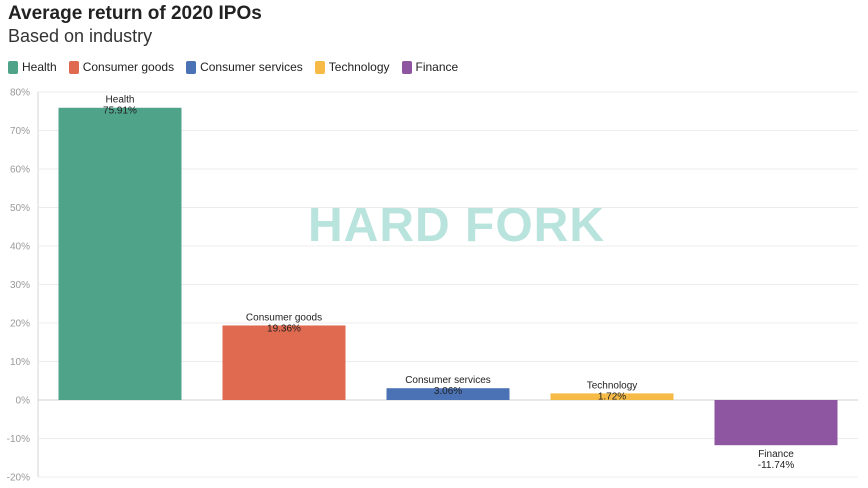 The width and height of the screenshot is (868, 488). What do you see at coordinates (20, 131) in the screenshot?
I see `y-tick-label: 70%` at bounding box center [20, 131].